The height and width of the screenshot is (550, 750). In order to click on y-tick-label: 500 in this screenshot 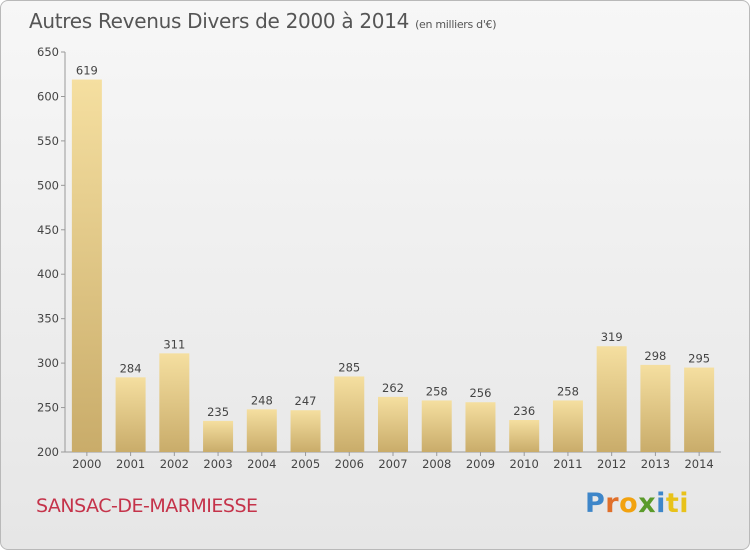, I will do `click(48, 185)`.